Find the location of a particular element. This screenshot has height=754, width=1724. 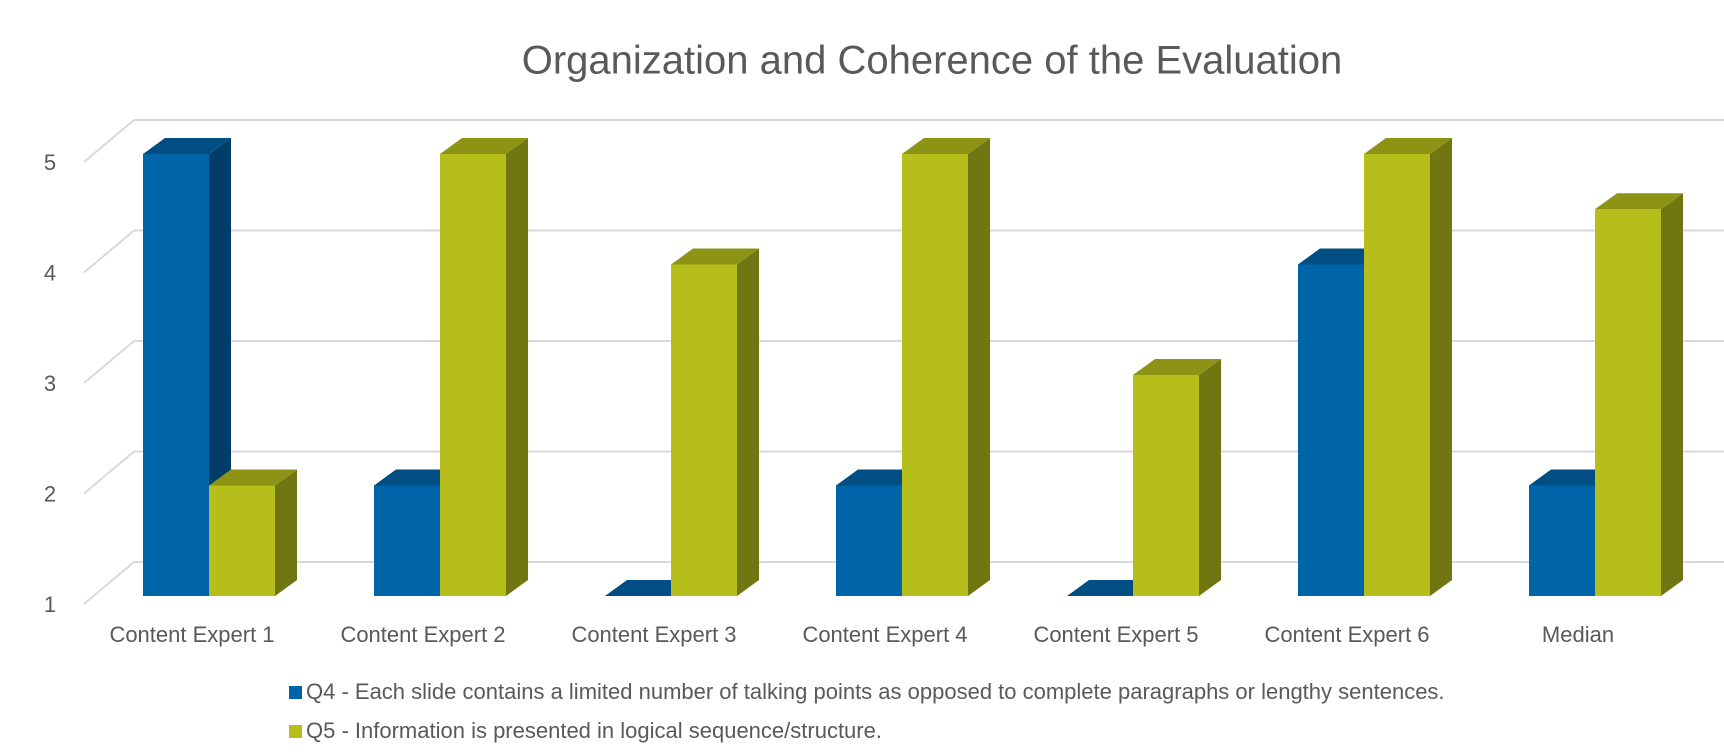

x-tick-label: Median is located at coordinates (1578, 634).